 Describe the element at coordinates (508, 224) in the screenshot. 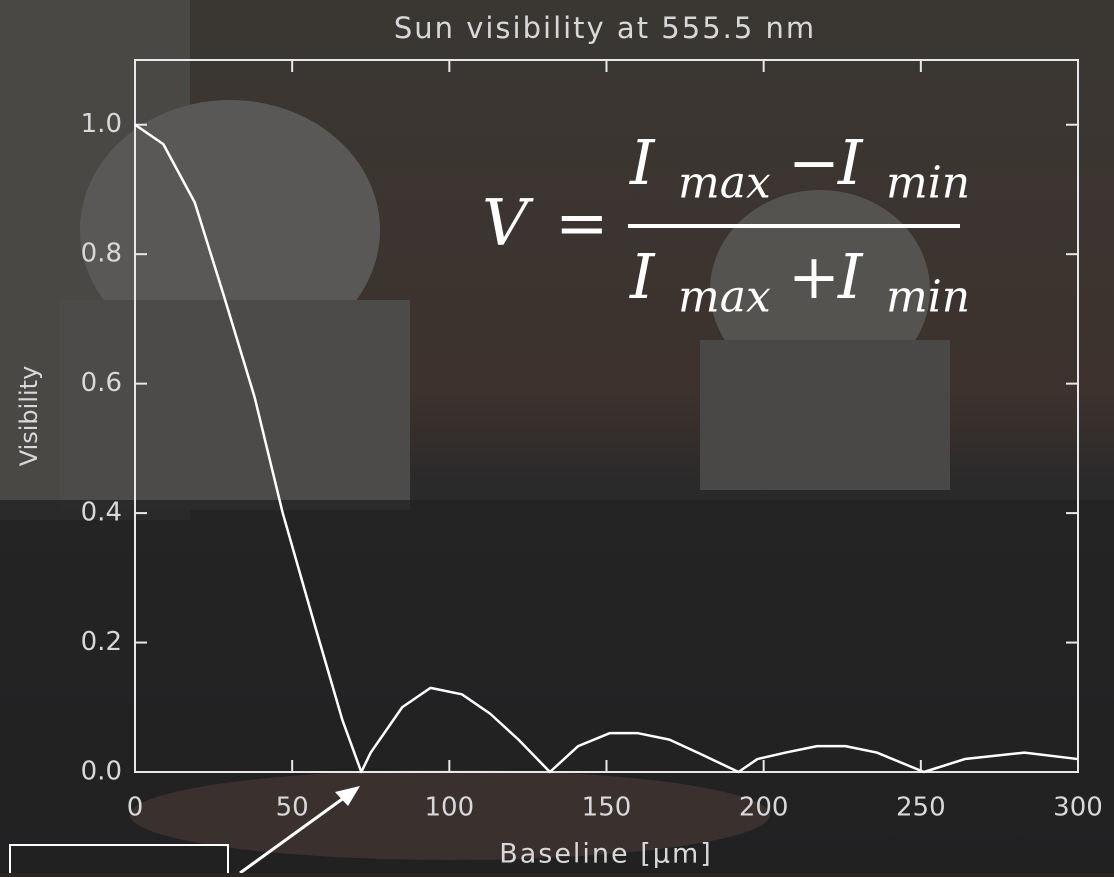

I see `formula-lhs: V` at that location.